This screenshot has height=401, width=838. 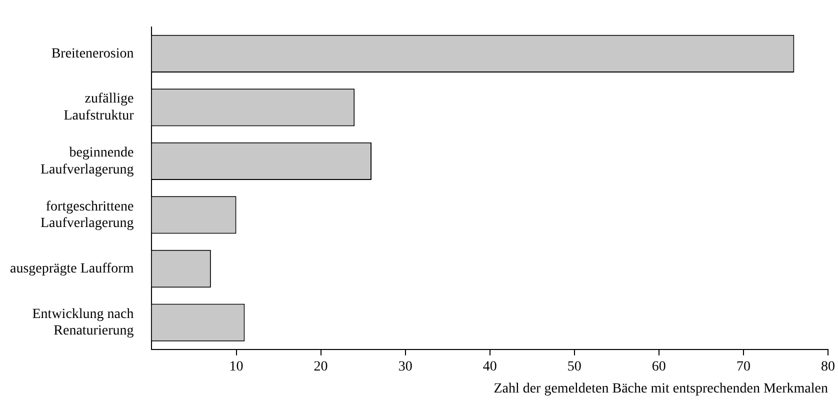 I want to click on x-tick-label: 50, so click(x=574, y=366).